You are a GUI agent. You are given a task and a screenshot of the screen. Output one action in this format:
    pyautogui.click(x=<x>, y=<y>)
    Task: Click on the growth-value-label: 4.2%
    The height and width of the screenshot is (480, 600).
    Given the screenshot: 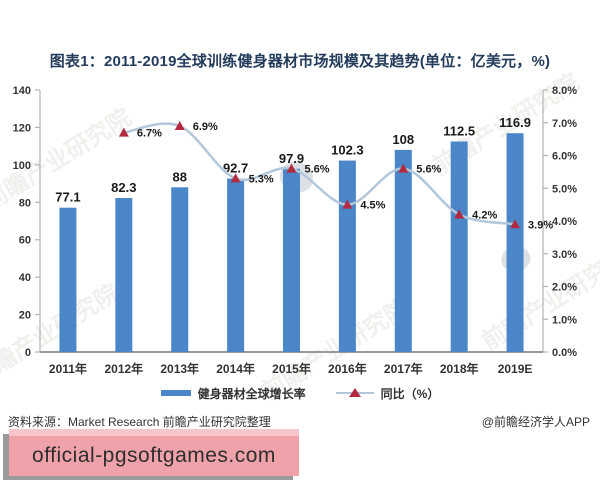 What is the action you would take?
    pyautogui.click(x=484, y=215)
    